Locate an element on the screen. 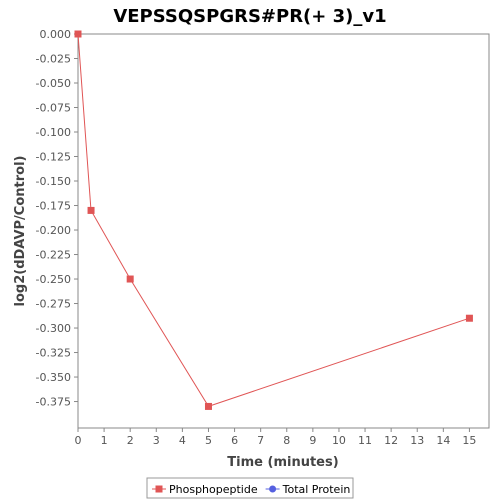 This screenshot has height=500, width=500. legend-box is located at coordinates (250, 488).